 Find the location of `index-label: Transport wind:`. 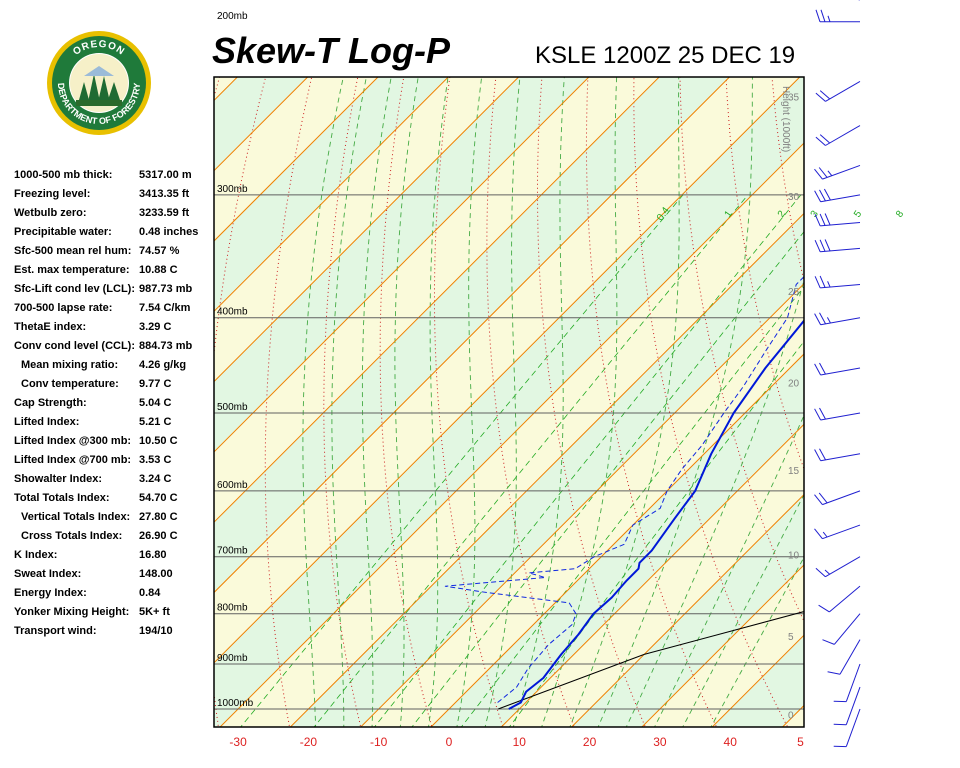

index-label: Transport wind: is located at coordinates (55, 631).